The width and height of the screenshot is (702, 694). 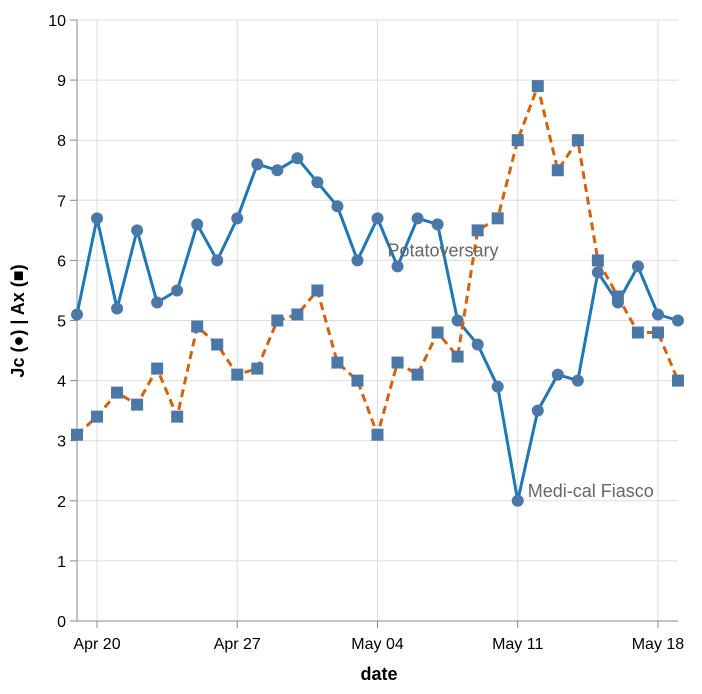 I want to click on x-axis: Apr 20 Apr 27 May 04 May 11 May 18, so click(x=379, y=636).